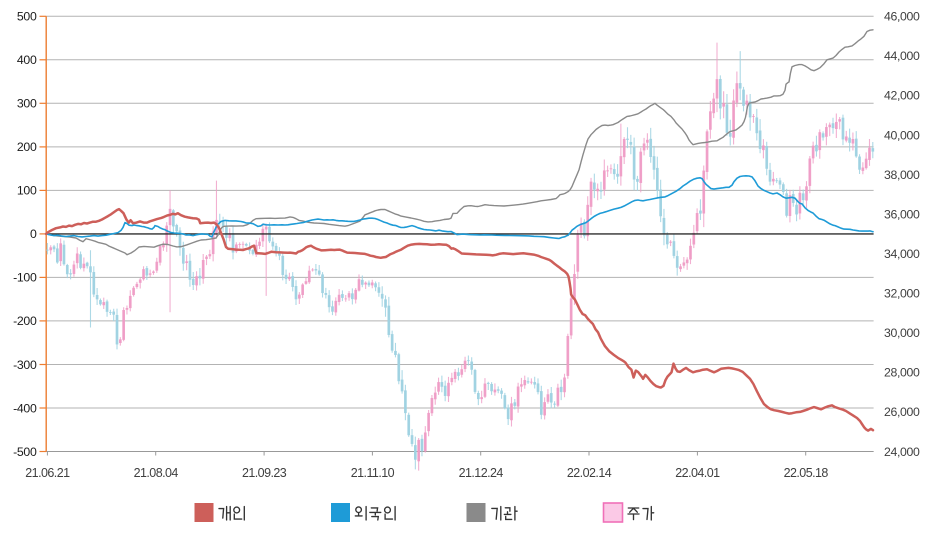 The image size is (933, 550). I want to click on svg-text: 44,000, so click(902, 56).